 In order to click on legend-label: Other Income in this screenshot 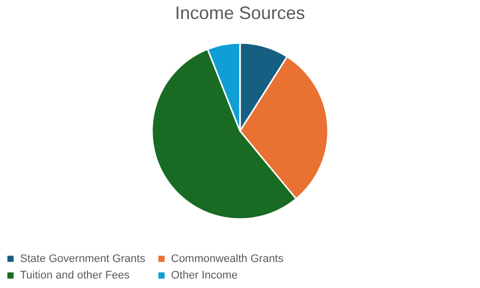, I will do `click(204, 276)`.